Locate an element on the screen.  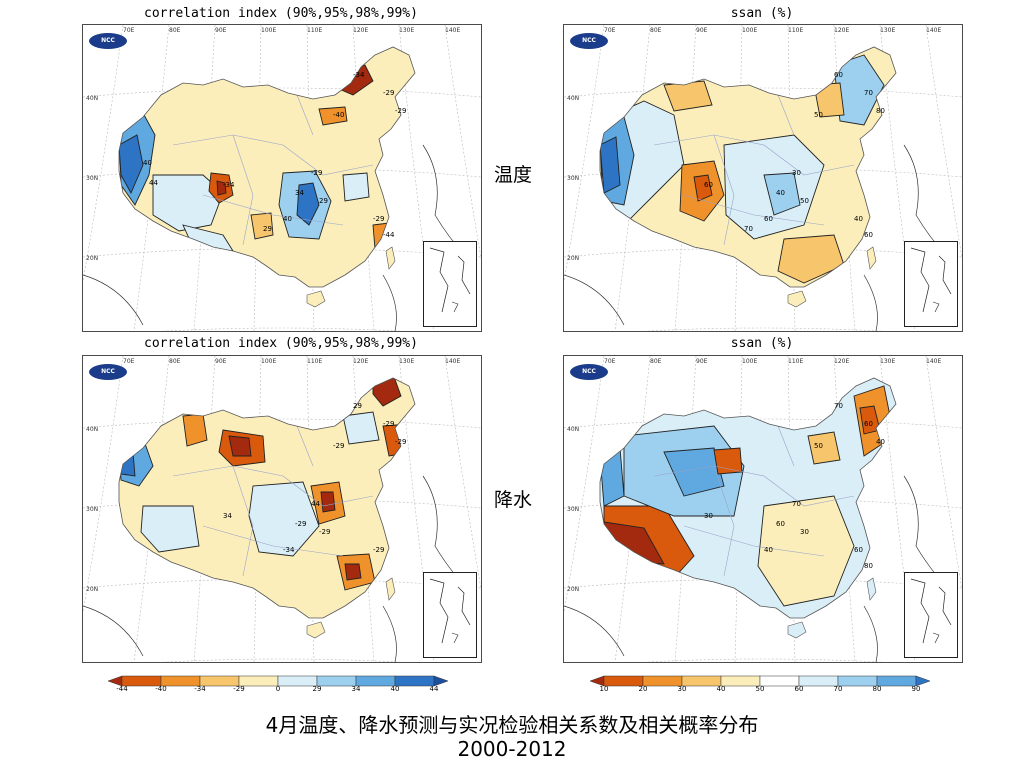
contour-label: 44 is located at coordinates (153, 183).